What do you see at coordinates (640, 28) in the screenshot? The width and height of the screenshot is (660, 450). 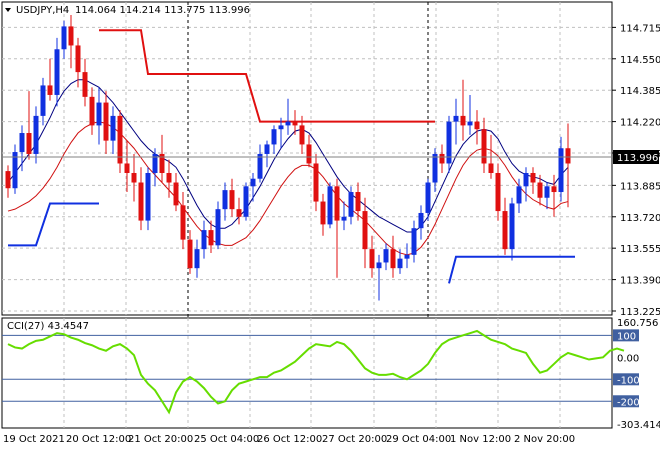 I see `price-tick-label: 114.715` at bounding box center [640, 28].